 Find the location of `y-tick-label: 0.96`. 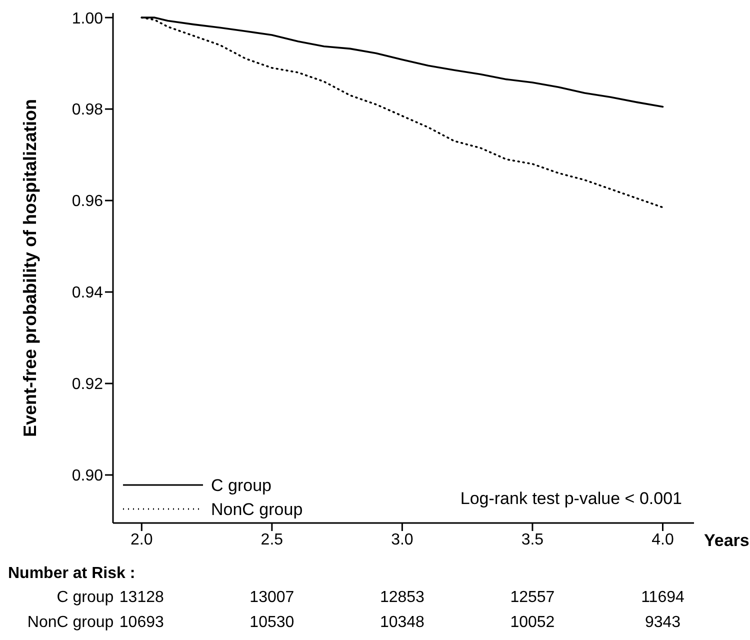

y-tick-label: 0.96 is located at coordinates (88, 201).